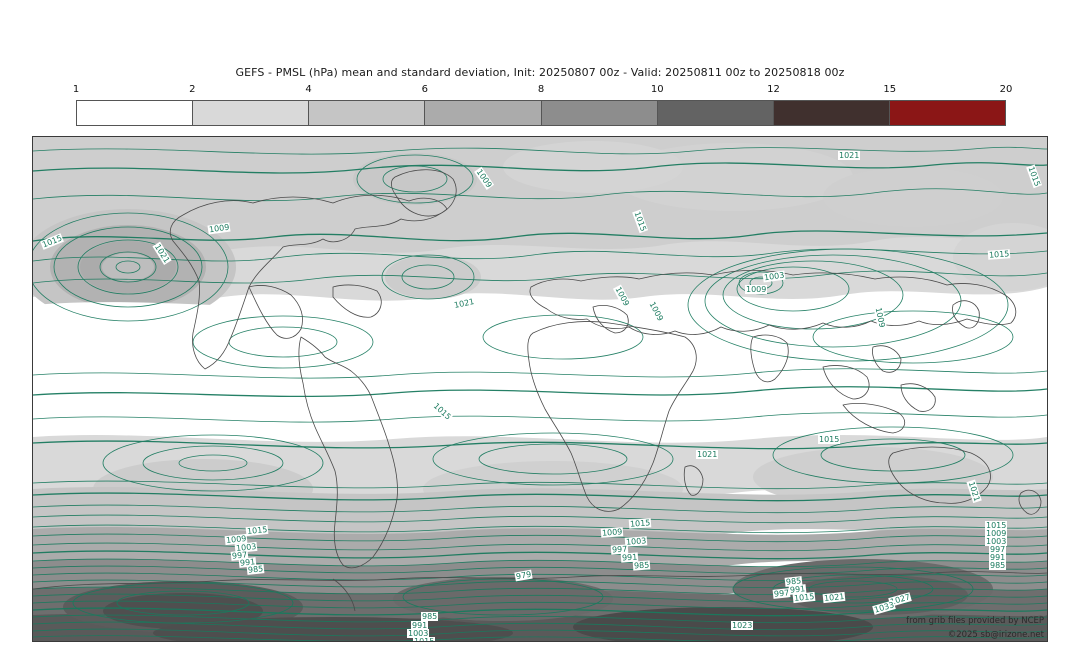 The image size is (1080, 658). What do you see at coordinates (523, 575) in the screenshot?
I see `contour-label: 979` at bounding box center [523, 575].